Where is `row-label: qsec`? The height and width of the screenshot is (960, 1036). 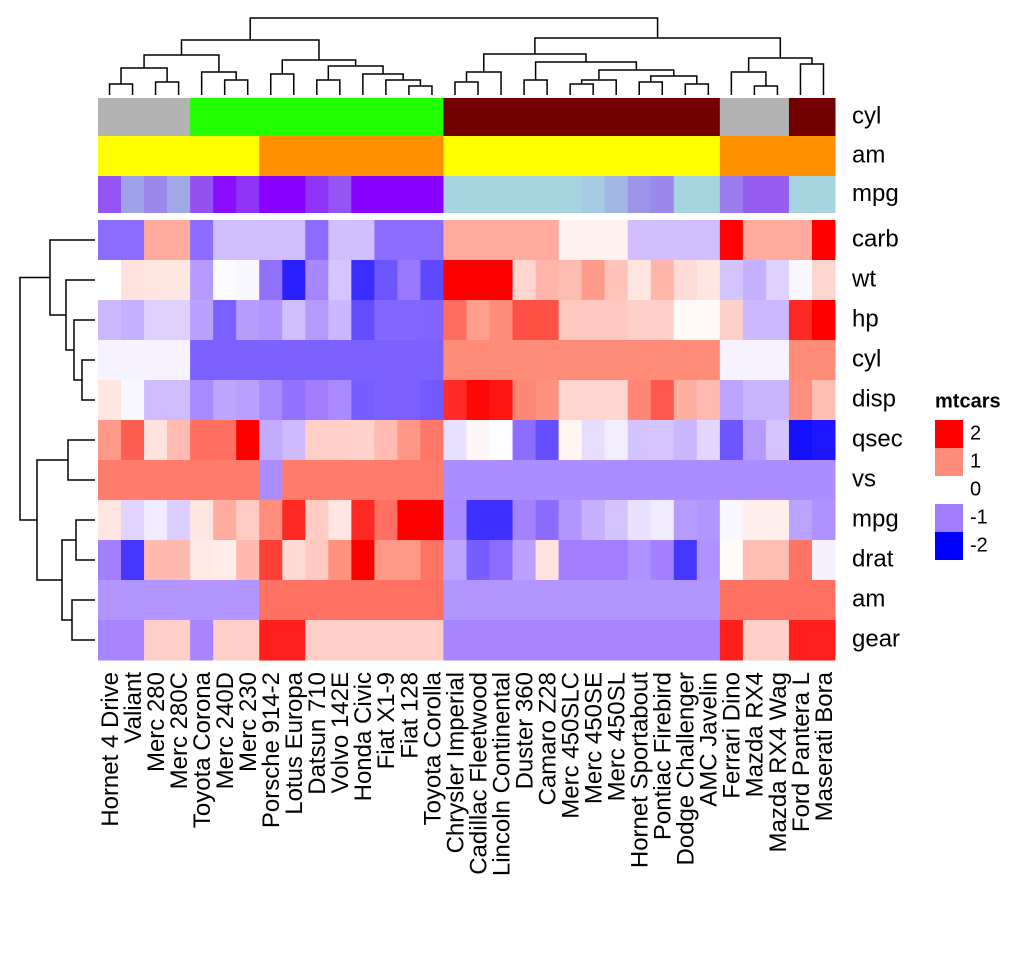 row-label: qsec is located at coordinates (877, 438).